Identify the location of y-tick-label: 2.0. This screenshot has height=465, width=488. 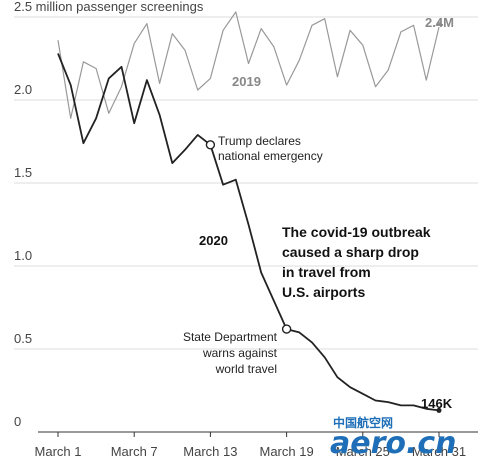
(23, 89).